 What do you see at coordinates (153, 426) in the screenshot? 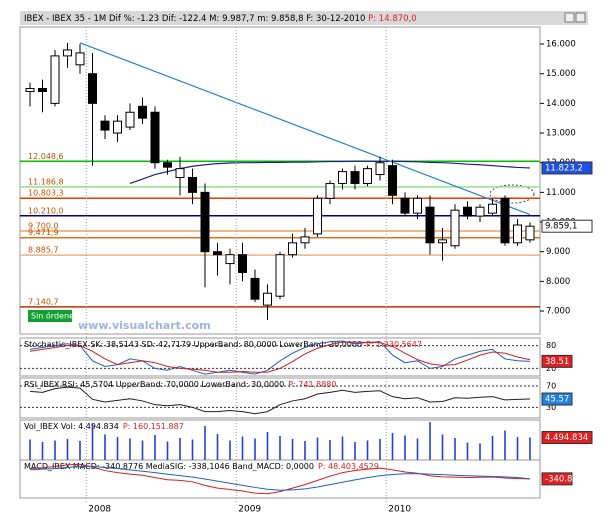
I see `panel-price: P: 160.151.887` at bounding box center [153, 426].